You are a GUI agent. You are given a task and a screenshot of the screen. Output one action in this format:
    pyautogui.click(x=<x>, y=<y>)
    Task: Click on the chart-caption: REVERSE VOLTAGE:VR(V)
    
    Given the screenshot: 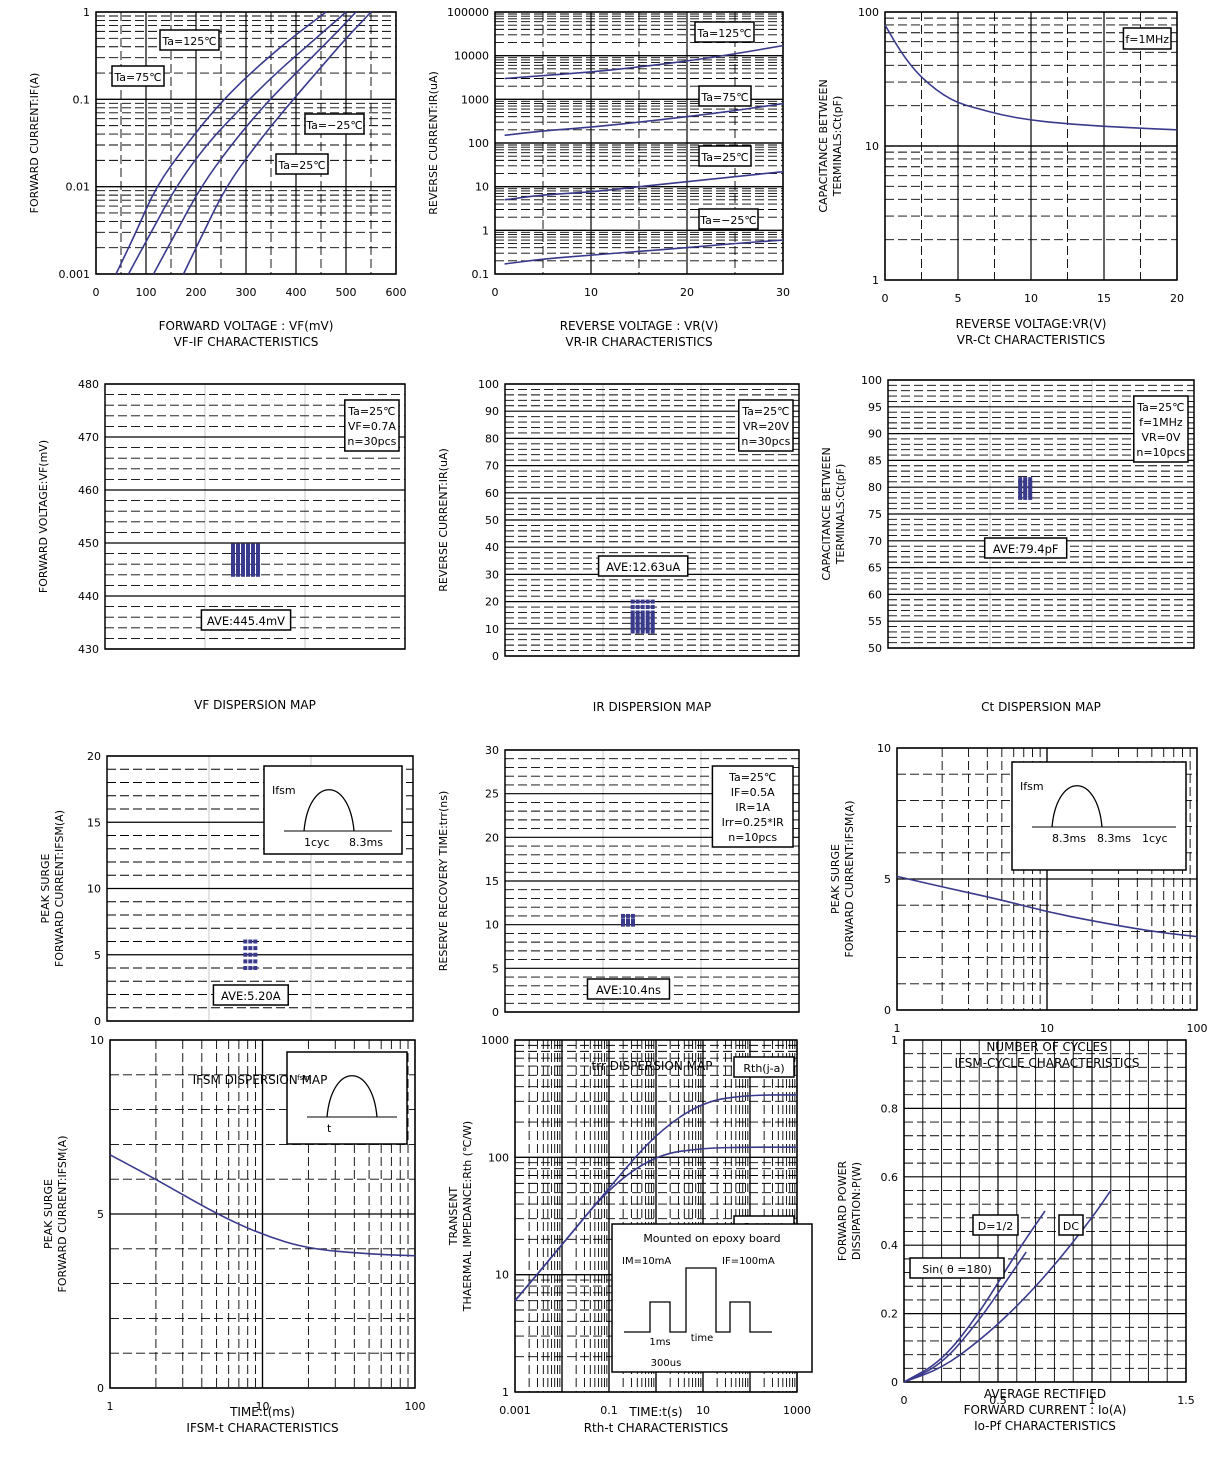 What is the action you would take?
    pyautogui.click(x=1031, y=324)
    